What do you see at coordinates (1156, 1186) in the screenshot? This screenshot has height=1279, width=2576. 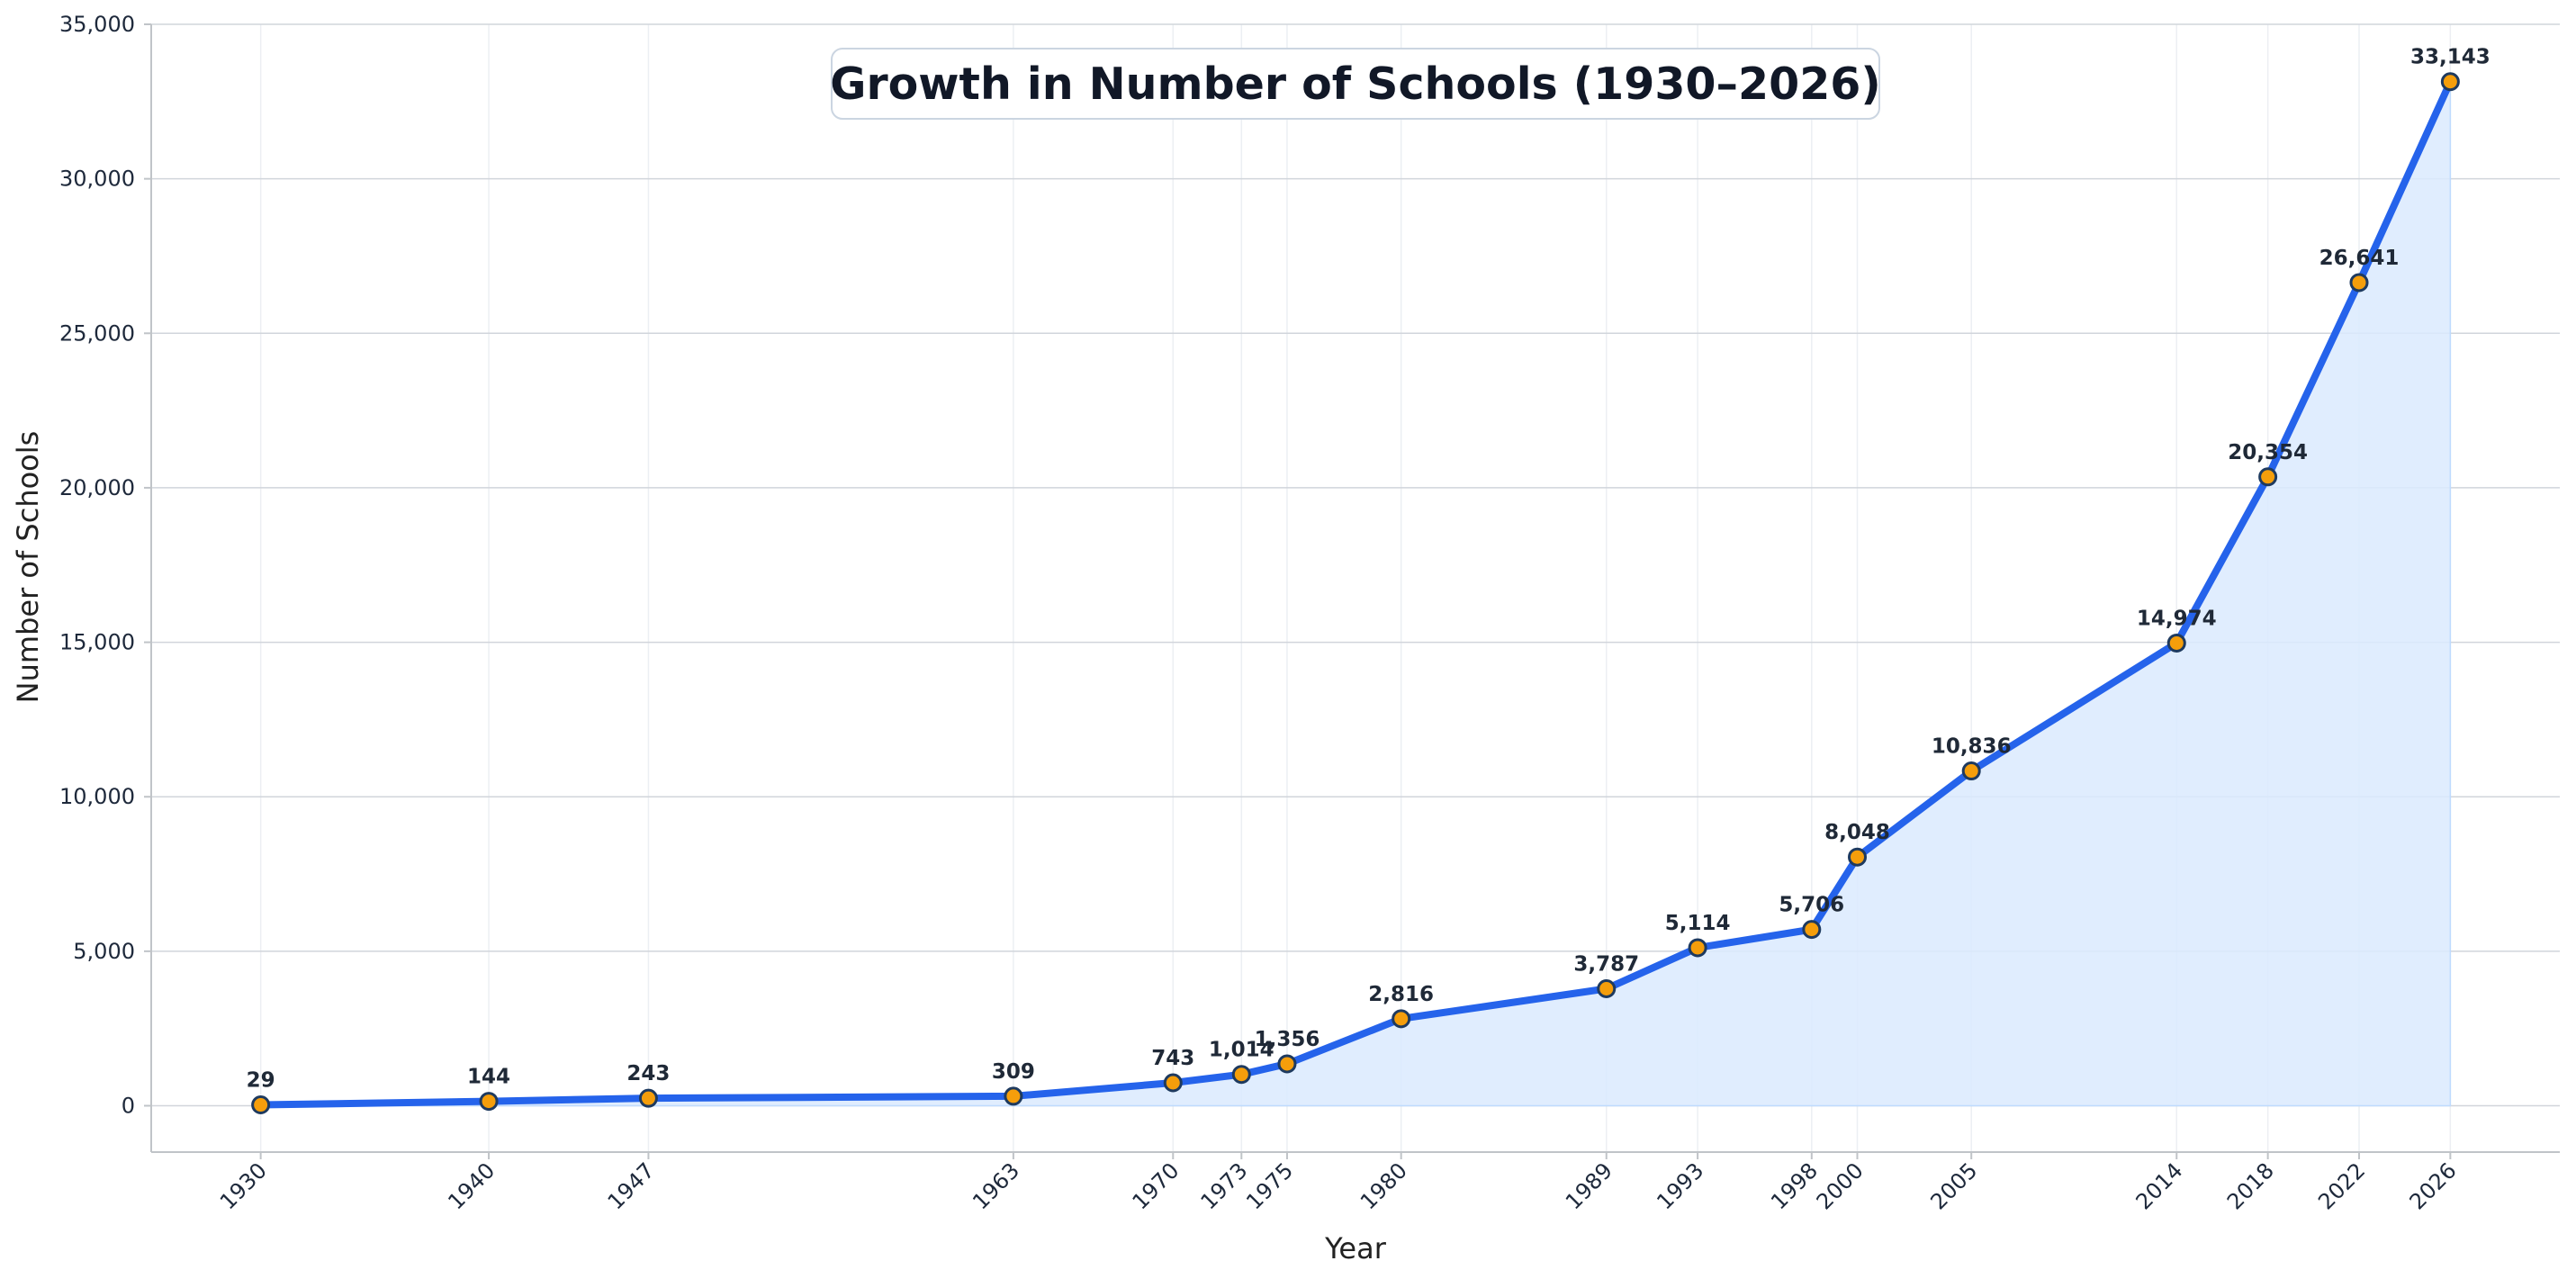 I see `x-tick-label: 1970` at bounding box center [1156, 1186].